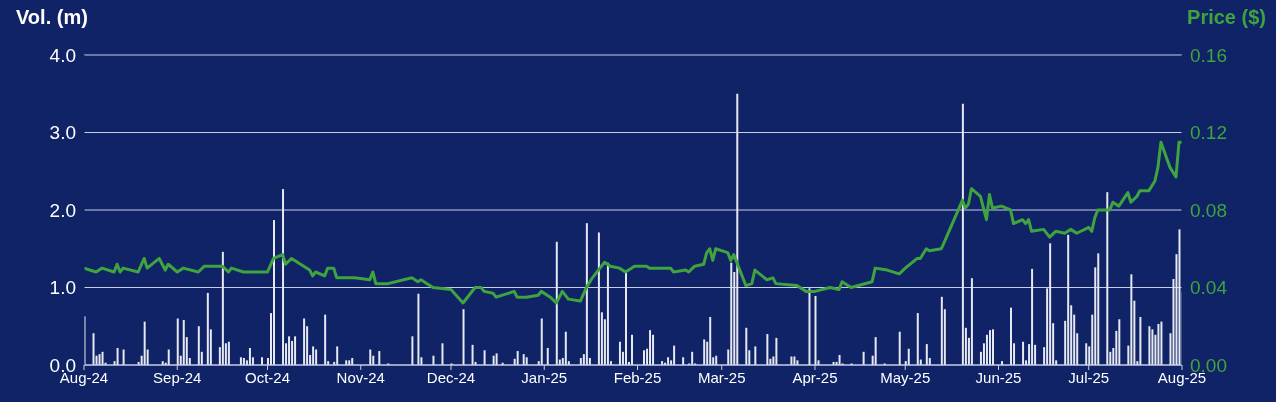 The height and width of the screenshot is (402, 1276). What do you see at coordinates (815, 377) in the screenshot?
I see `x-tick-label: Apr-25` at bounding box center [815, 377].